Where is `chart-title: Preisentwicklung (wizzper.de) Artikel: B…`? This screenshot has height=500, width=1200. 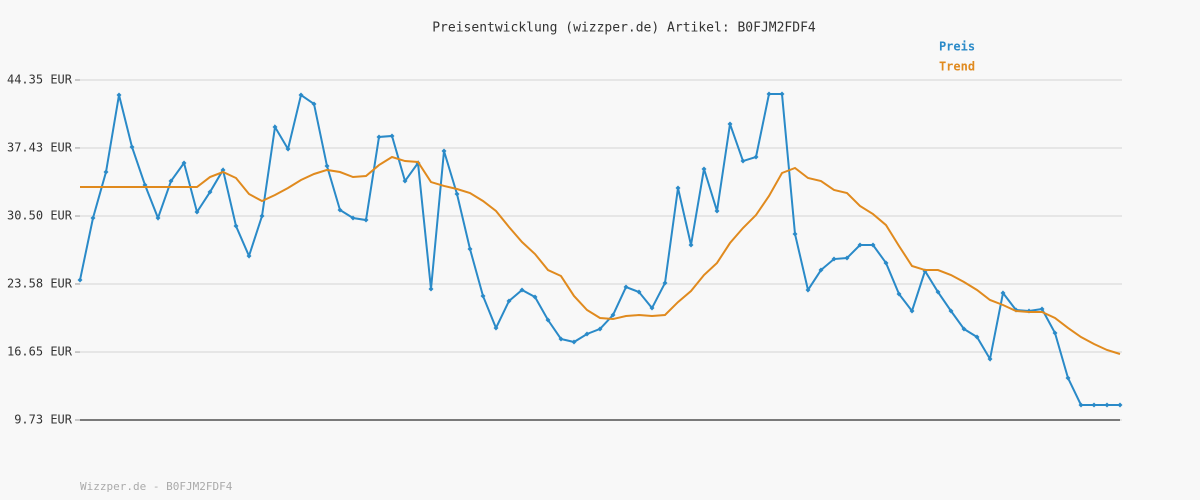
chart-title: Preisentwicklung (wizzper.de) Artikel: B… is located at coordinates (624, 28).